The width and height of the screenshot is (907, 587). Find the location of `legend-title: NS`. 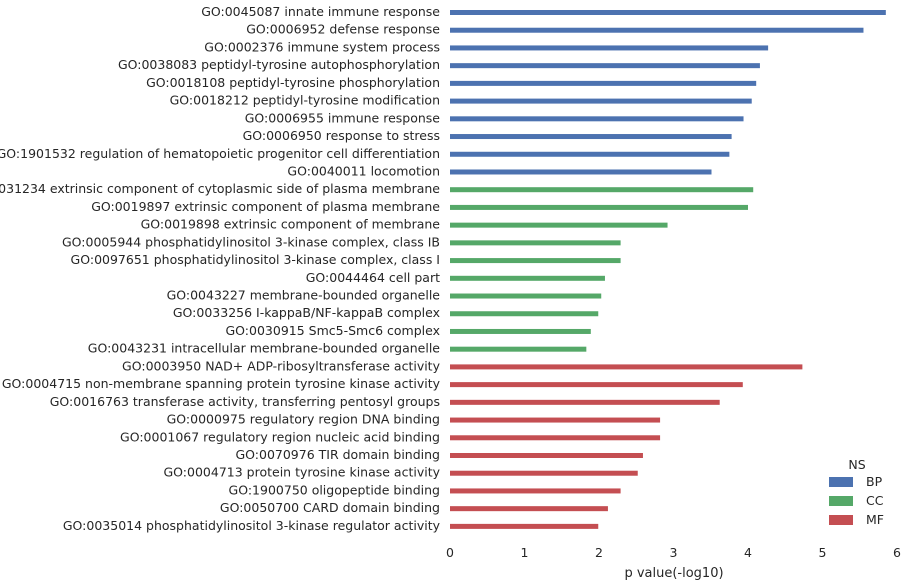

legend-title: NS is located at coordinates (856, 464).